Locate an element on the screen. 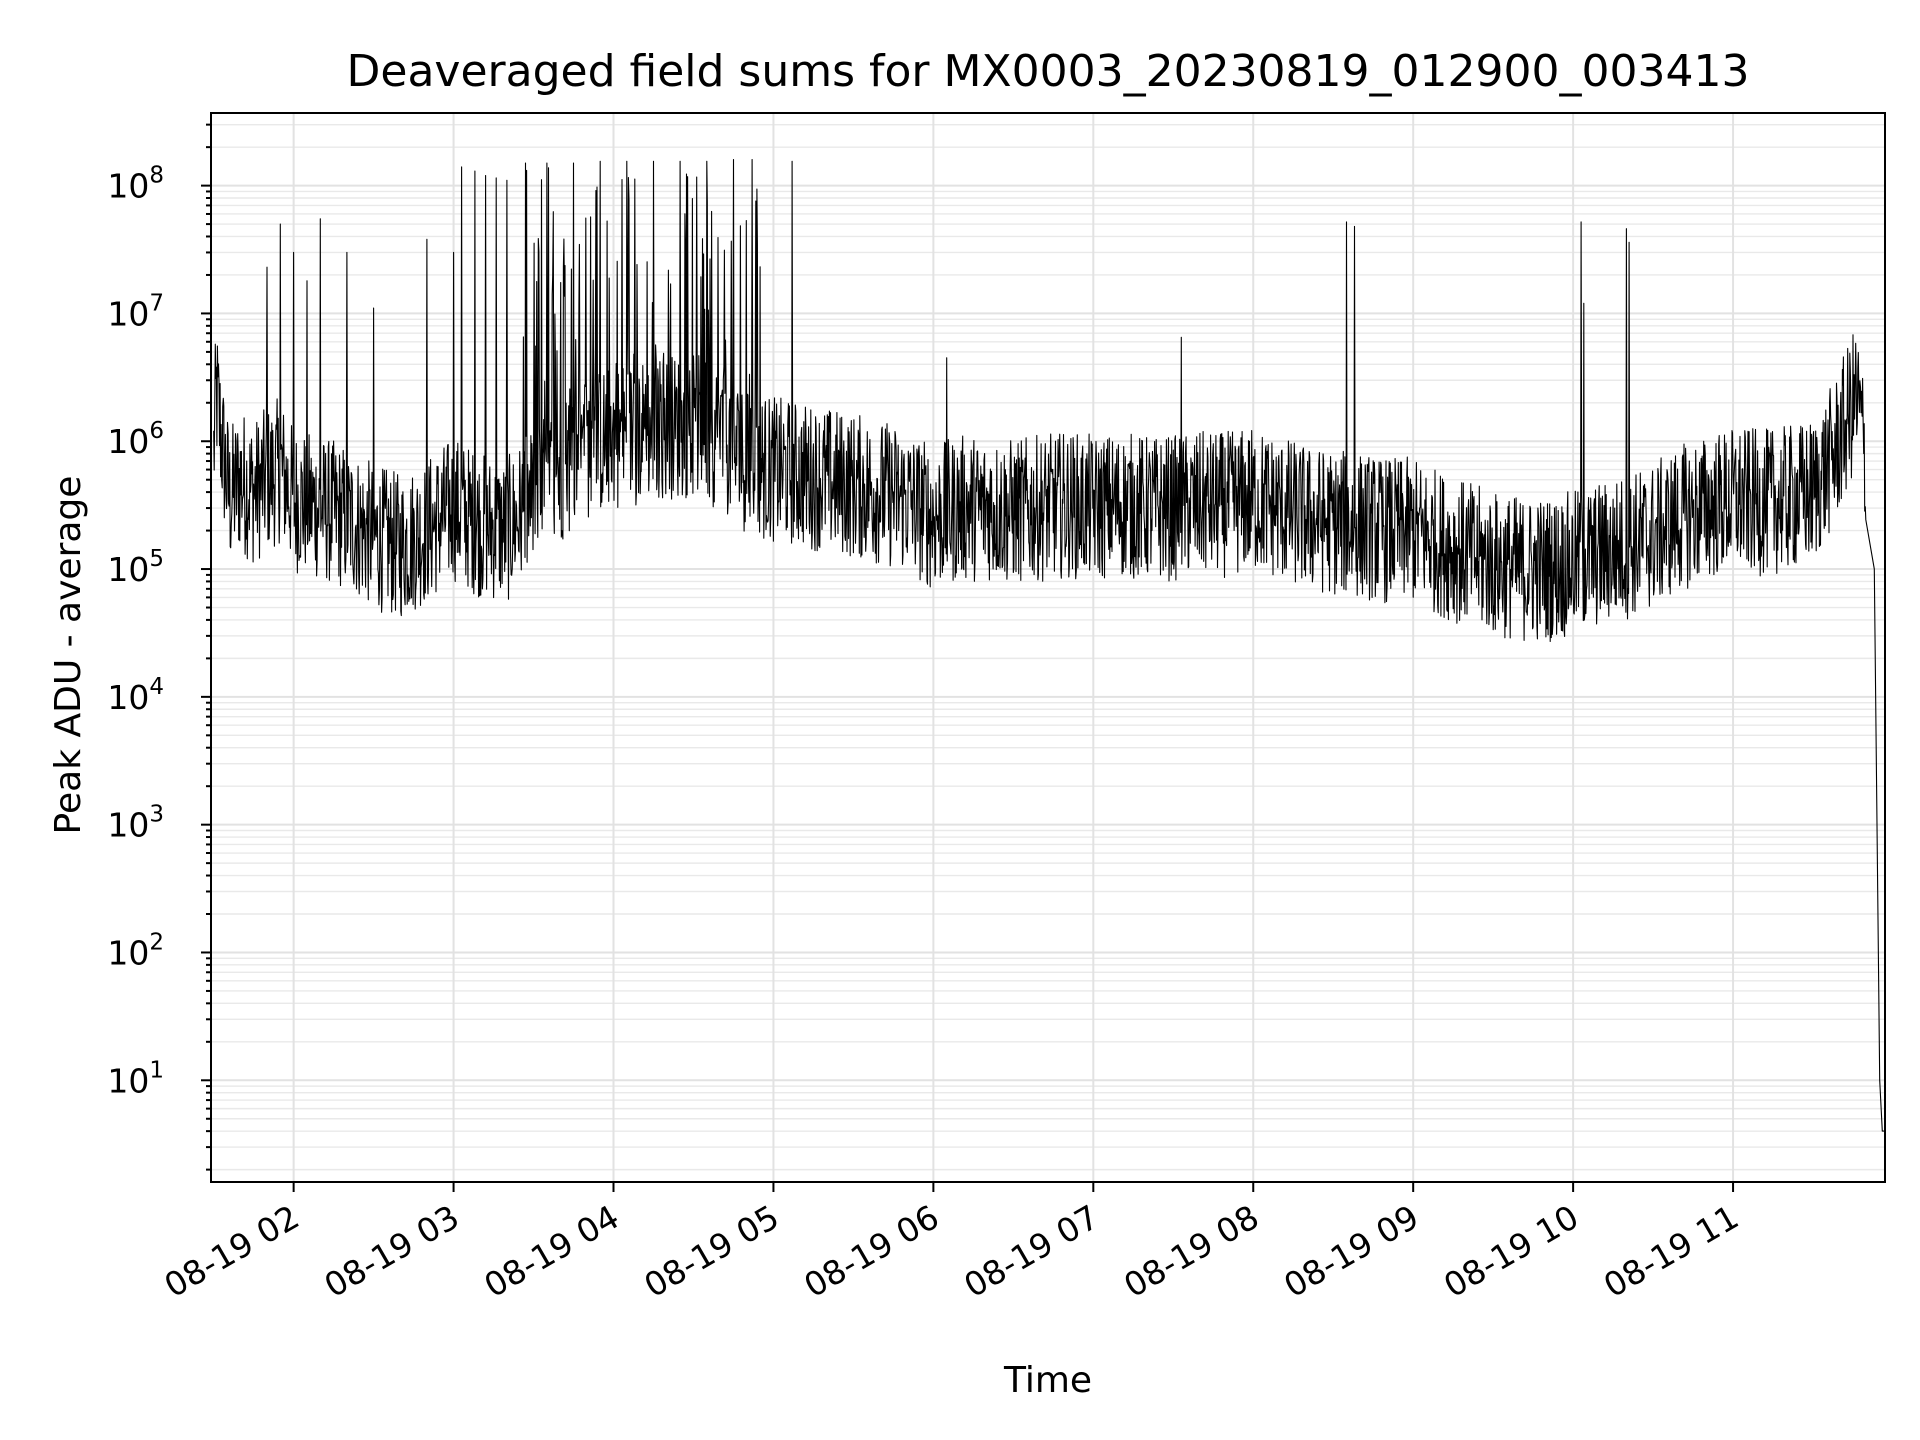 Image resolution: width=1920 pixels, height=1440 pixels. y-tick-label: 10⁷ is located at coordinates (135, 311).